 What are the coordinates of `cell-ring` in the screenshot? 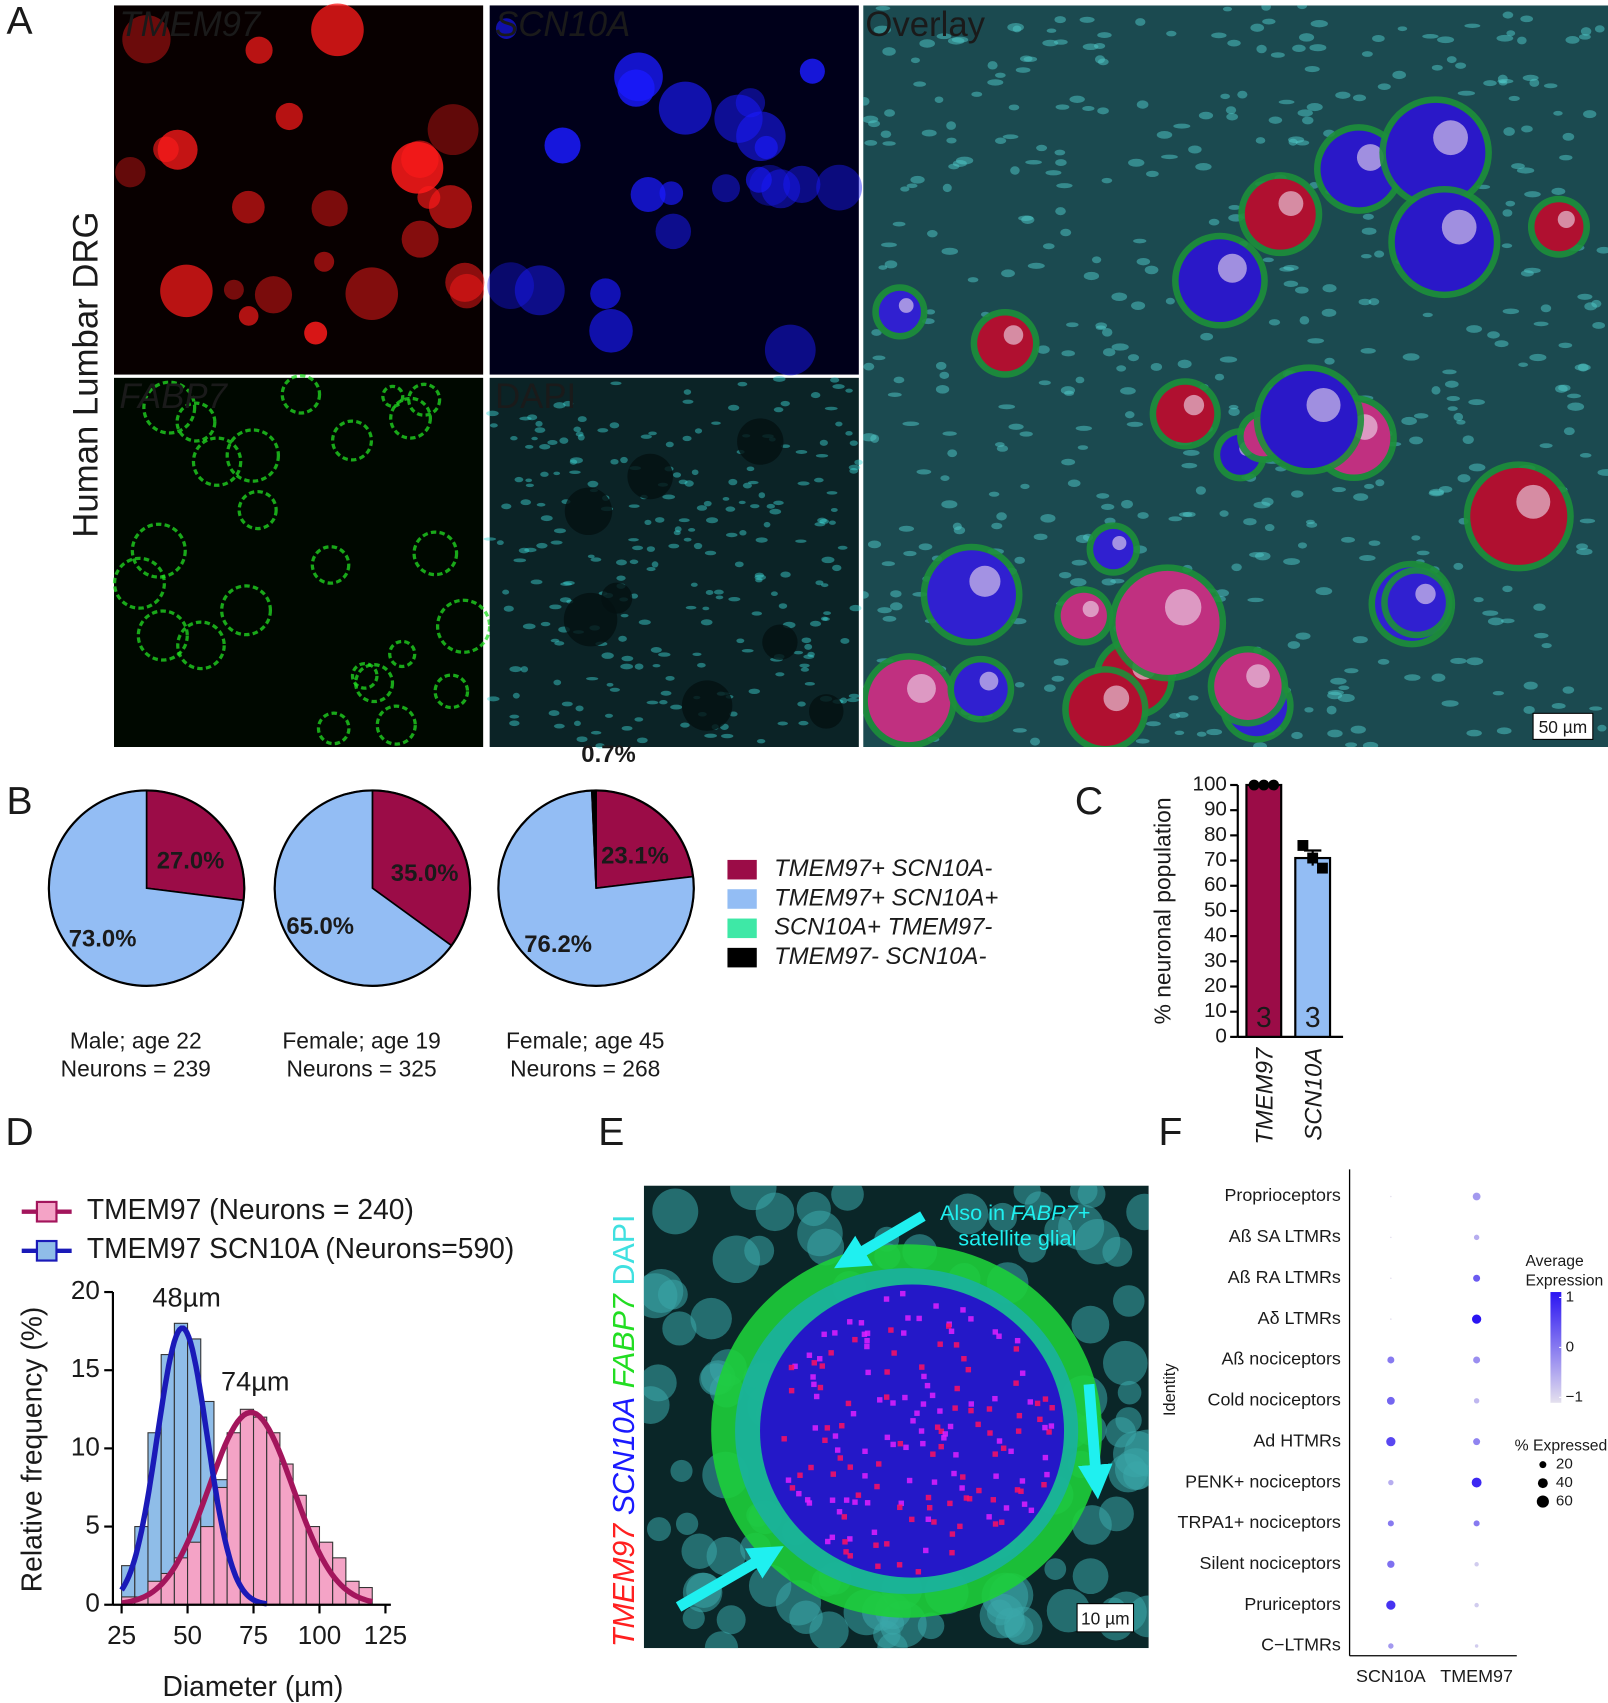 It's located at (196, 422).